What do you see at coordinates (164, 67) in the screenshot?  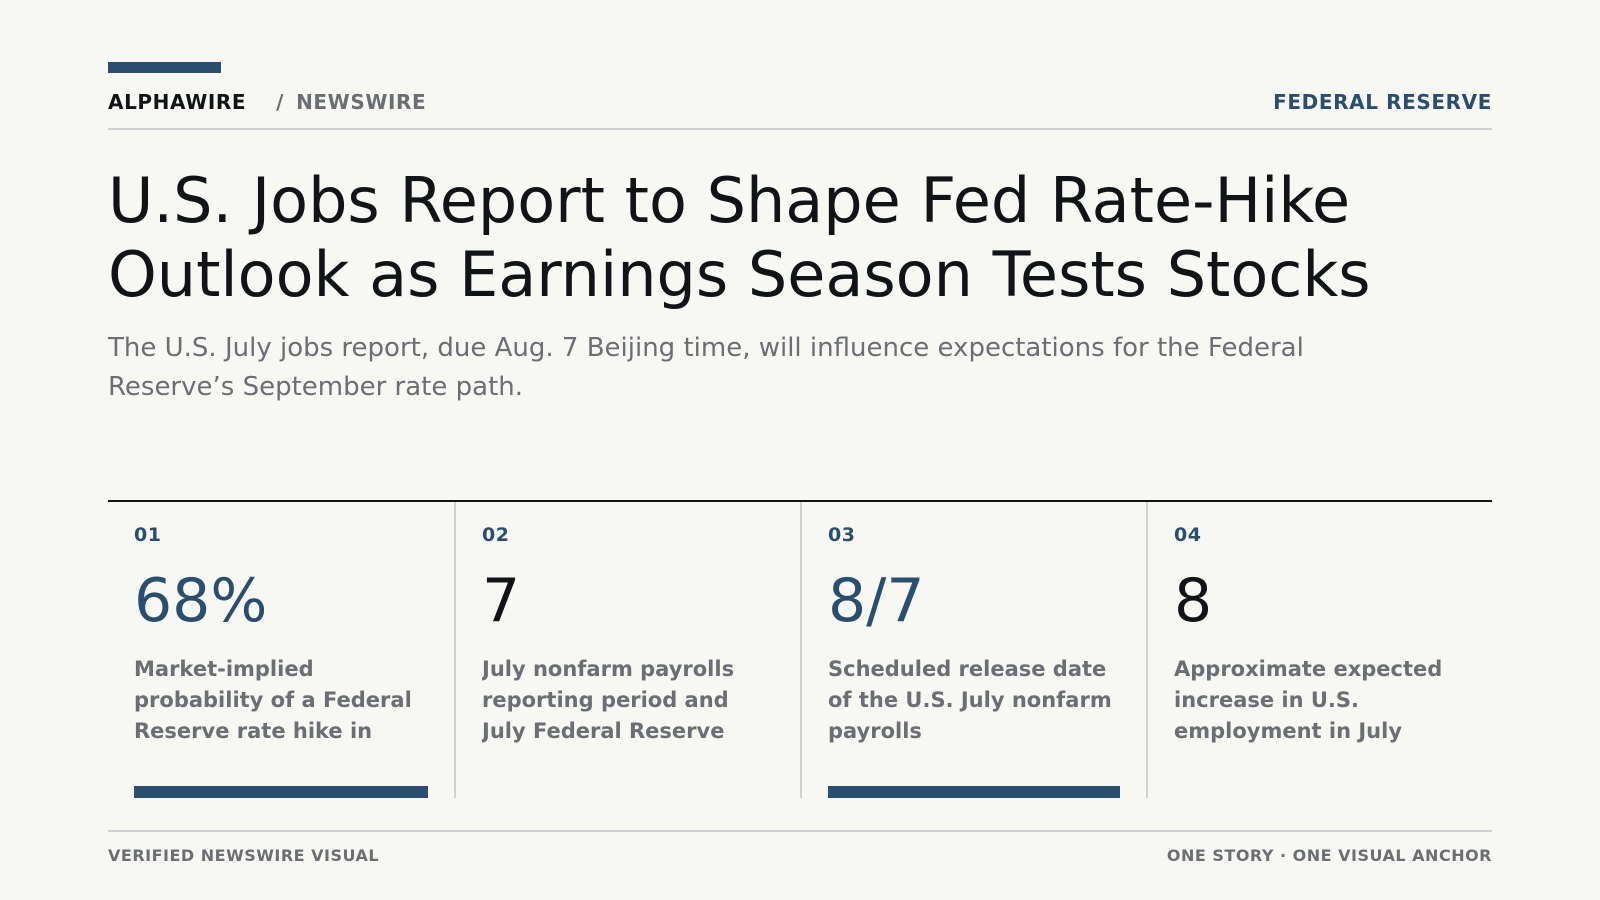 I see `accent-rule` at bounding box center [164, 67].